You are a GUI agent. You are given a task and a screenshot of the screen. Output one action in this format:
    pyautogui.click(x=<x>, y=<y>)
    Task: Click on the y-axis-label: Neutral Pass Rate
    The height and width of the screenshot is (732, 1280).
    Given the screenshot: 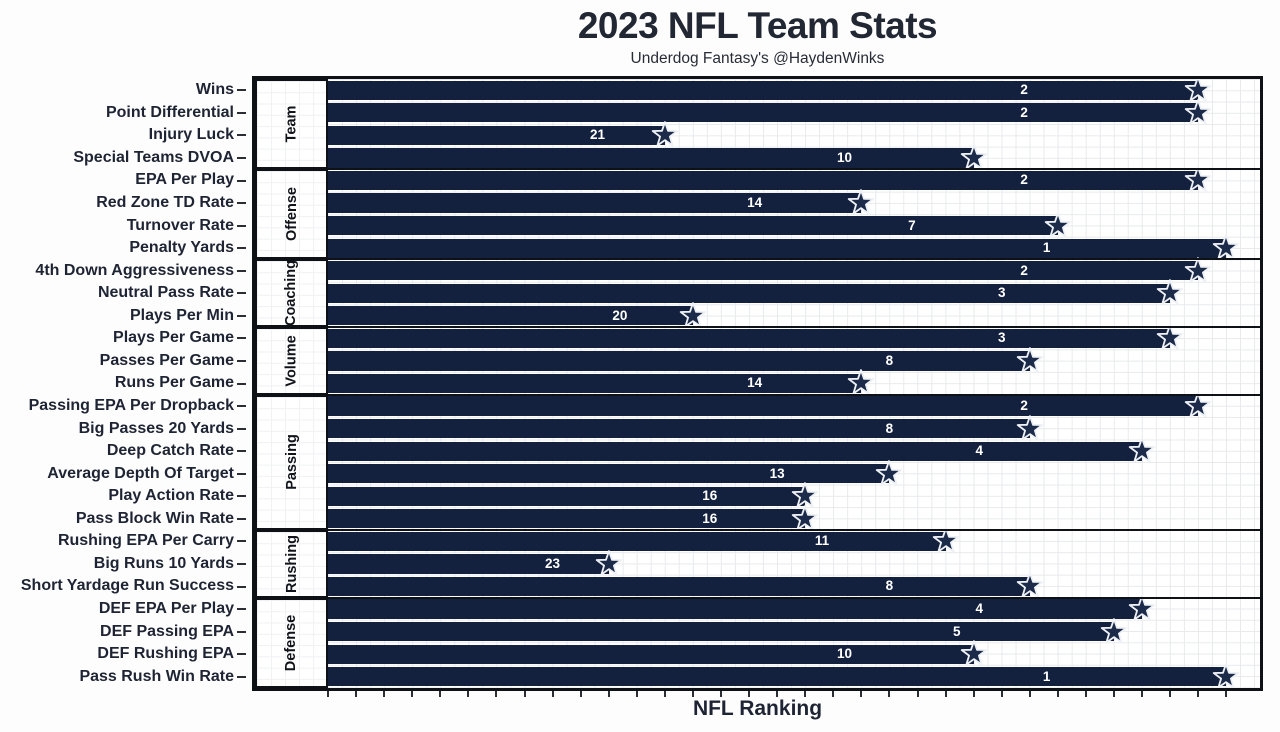 What is the action you would take?
    pyautogui.click(x=165, y=293)
    